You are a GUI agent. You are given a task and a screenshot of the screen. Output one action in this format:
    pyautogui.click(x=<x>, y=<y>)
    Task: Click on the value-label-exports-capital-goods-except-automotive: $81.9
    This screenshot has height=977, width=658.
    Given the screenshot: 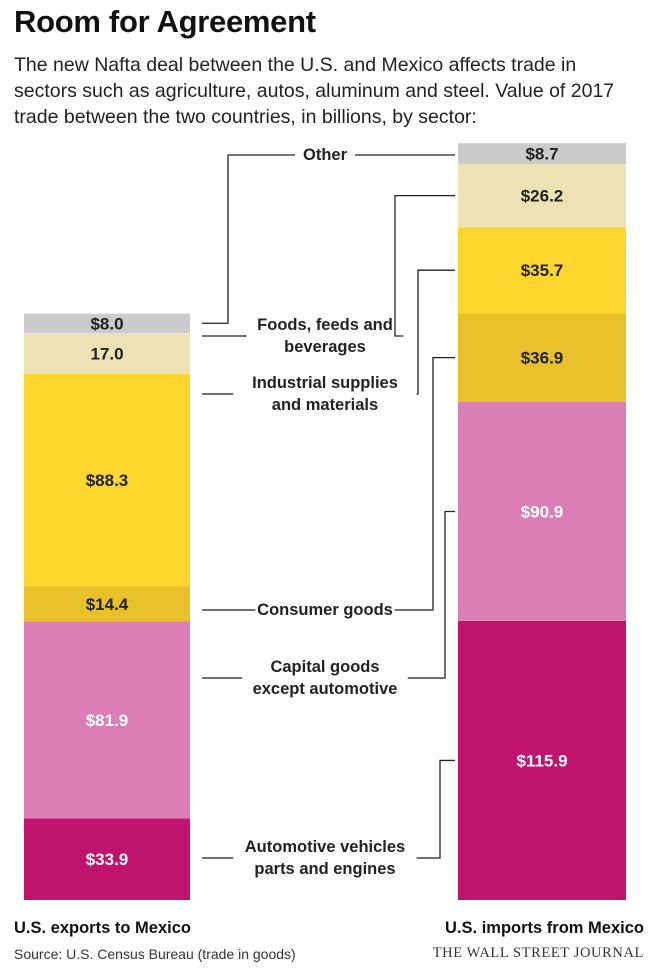 What is the action you would take?
    pyautogui.click(x=107, y=720)
    